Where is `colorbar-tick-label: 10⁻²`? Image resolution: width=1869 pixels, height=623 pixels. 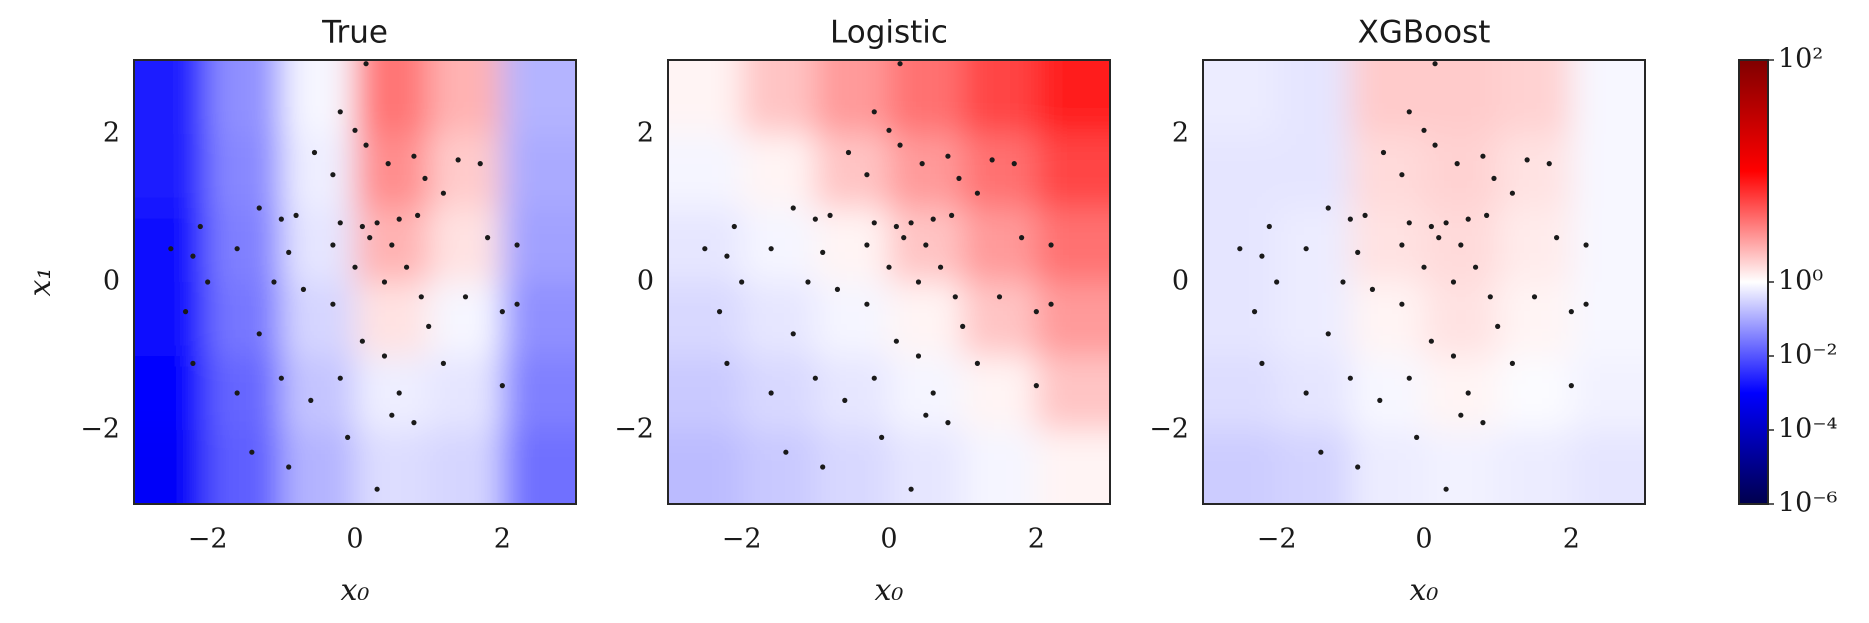
colorbar-tick-label: 10⁻² is located at coordinates (1807, 355).